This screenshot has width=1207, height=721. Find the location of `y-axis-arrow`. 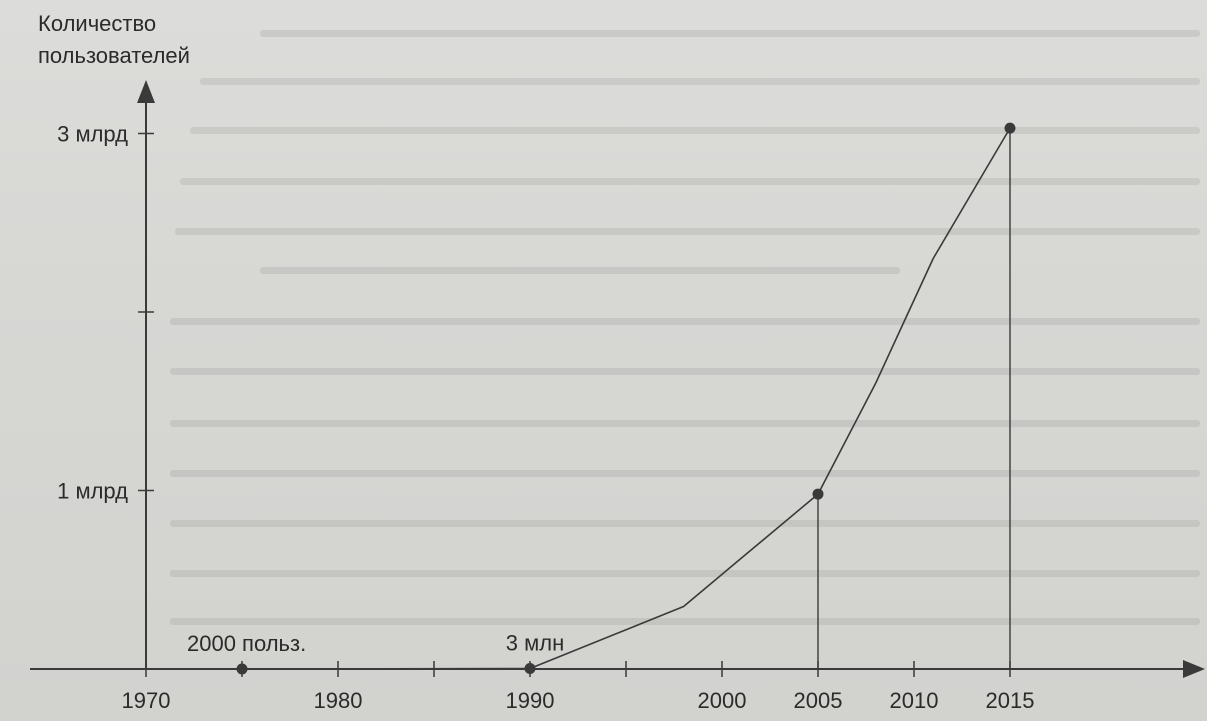

y-axis-arrow is located at coordinates (146, 91).